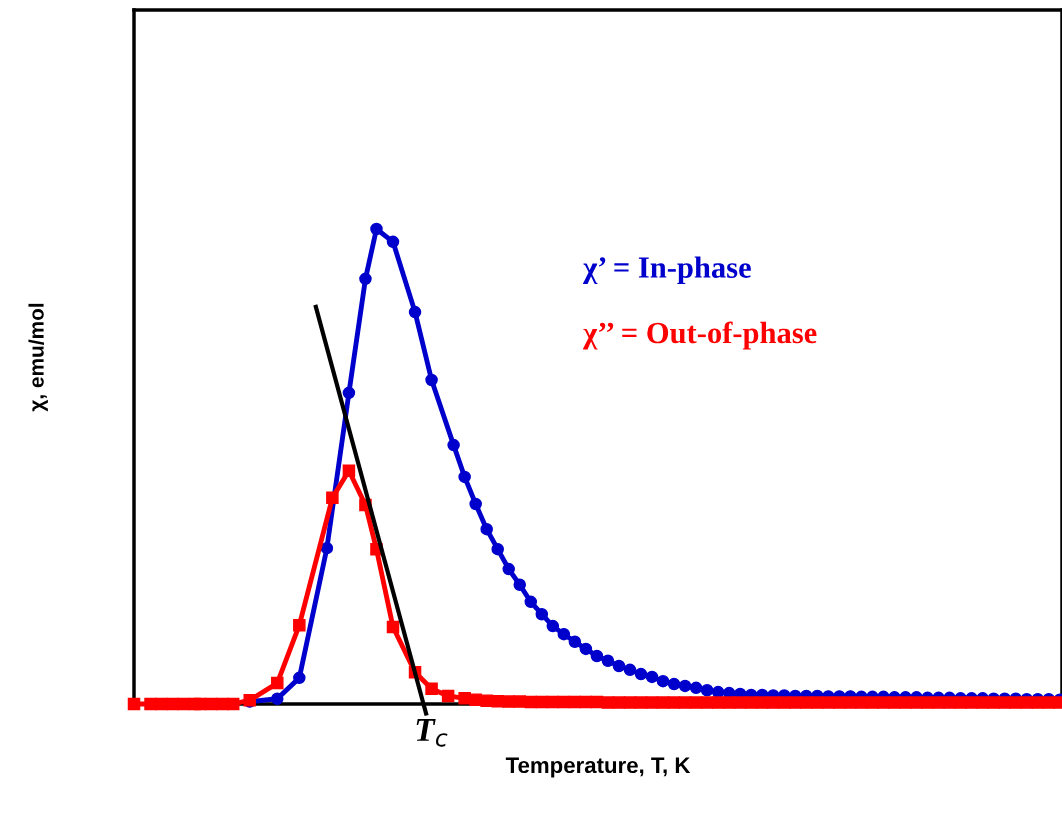 The width and height of the screenshot is (1062, 813). I want to click on text: χ’’ = Out-of-phase, so click(700, 335).